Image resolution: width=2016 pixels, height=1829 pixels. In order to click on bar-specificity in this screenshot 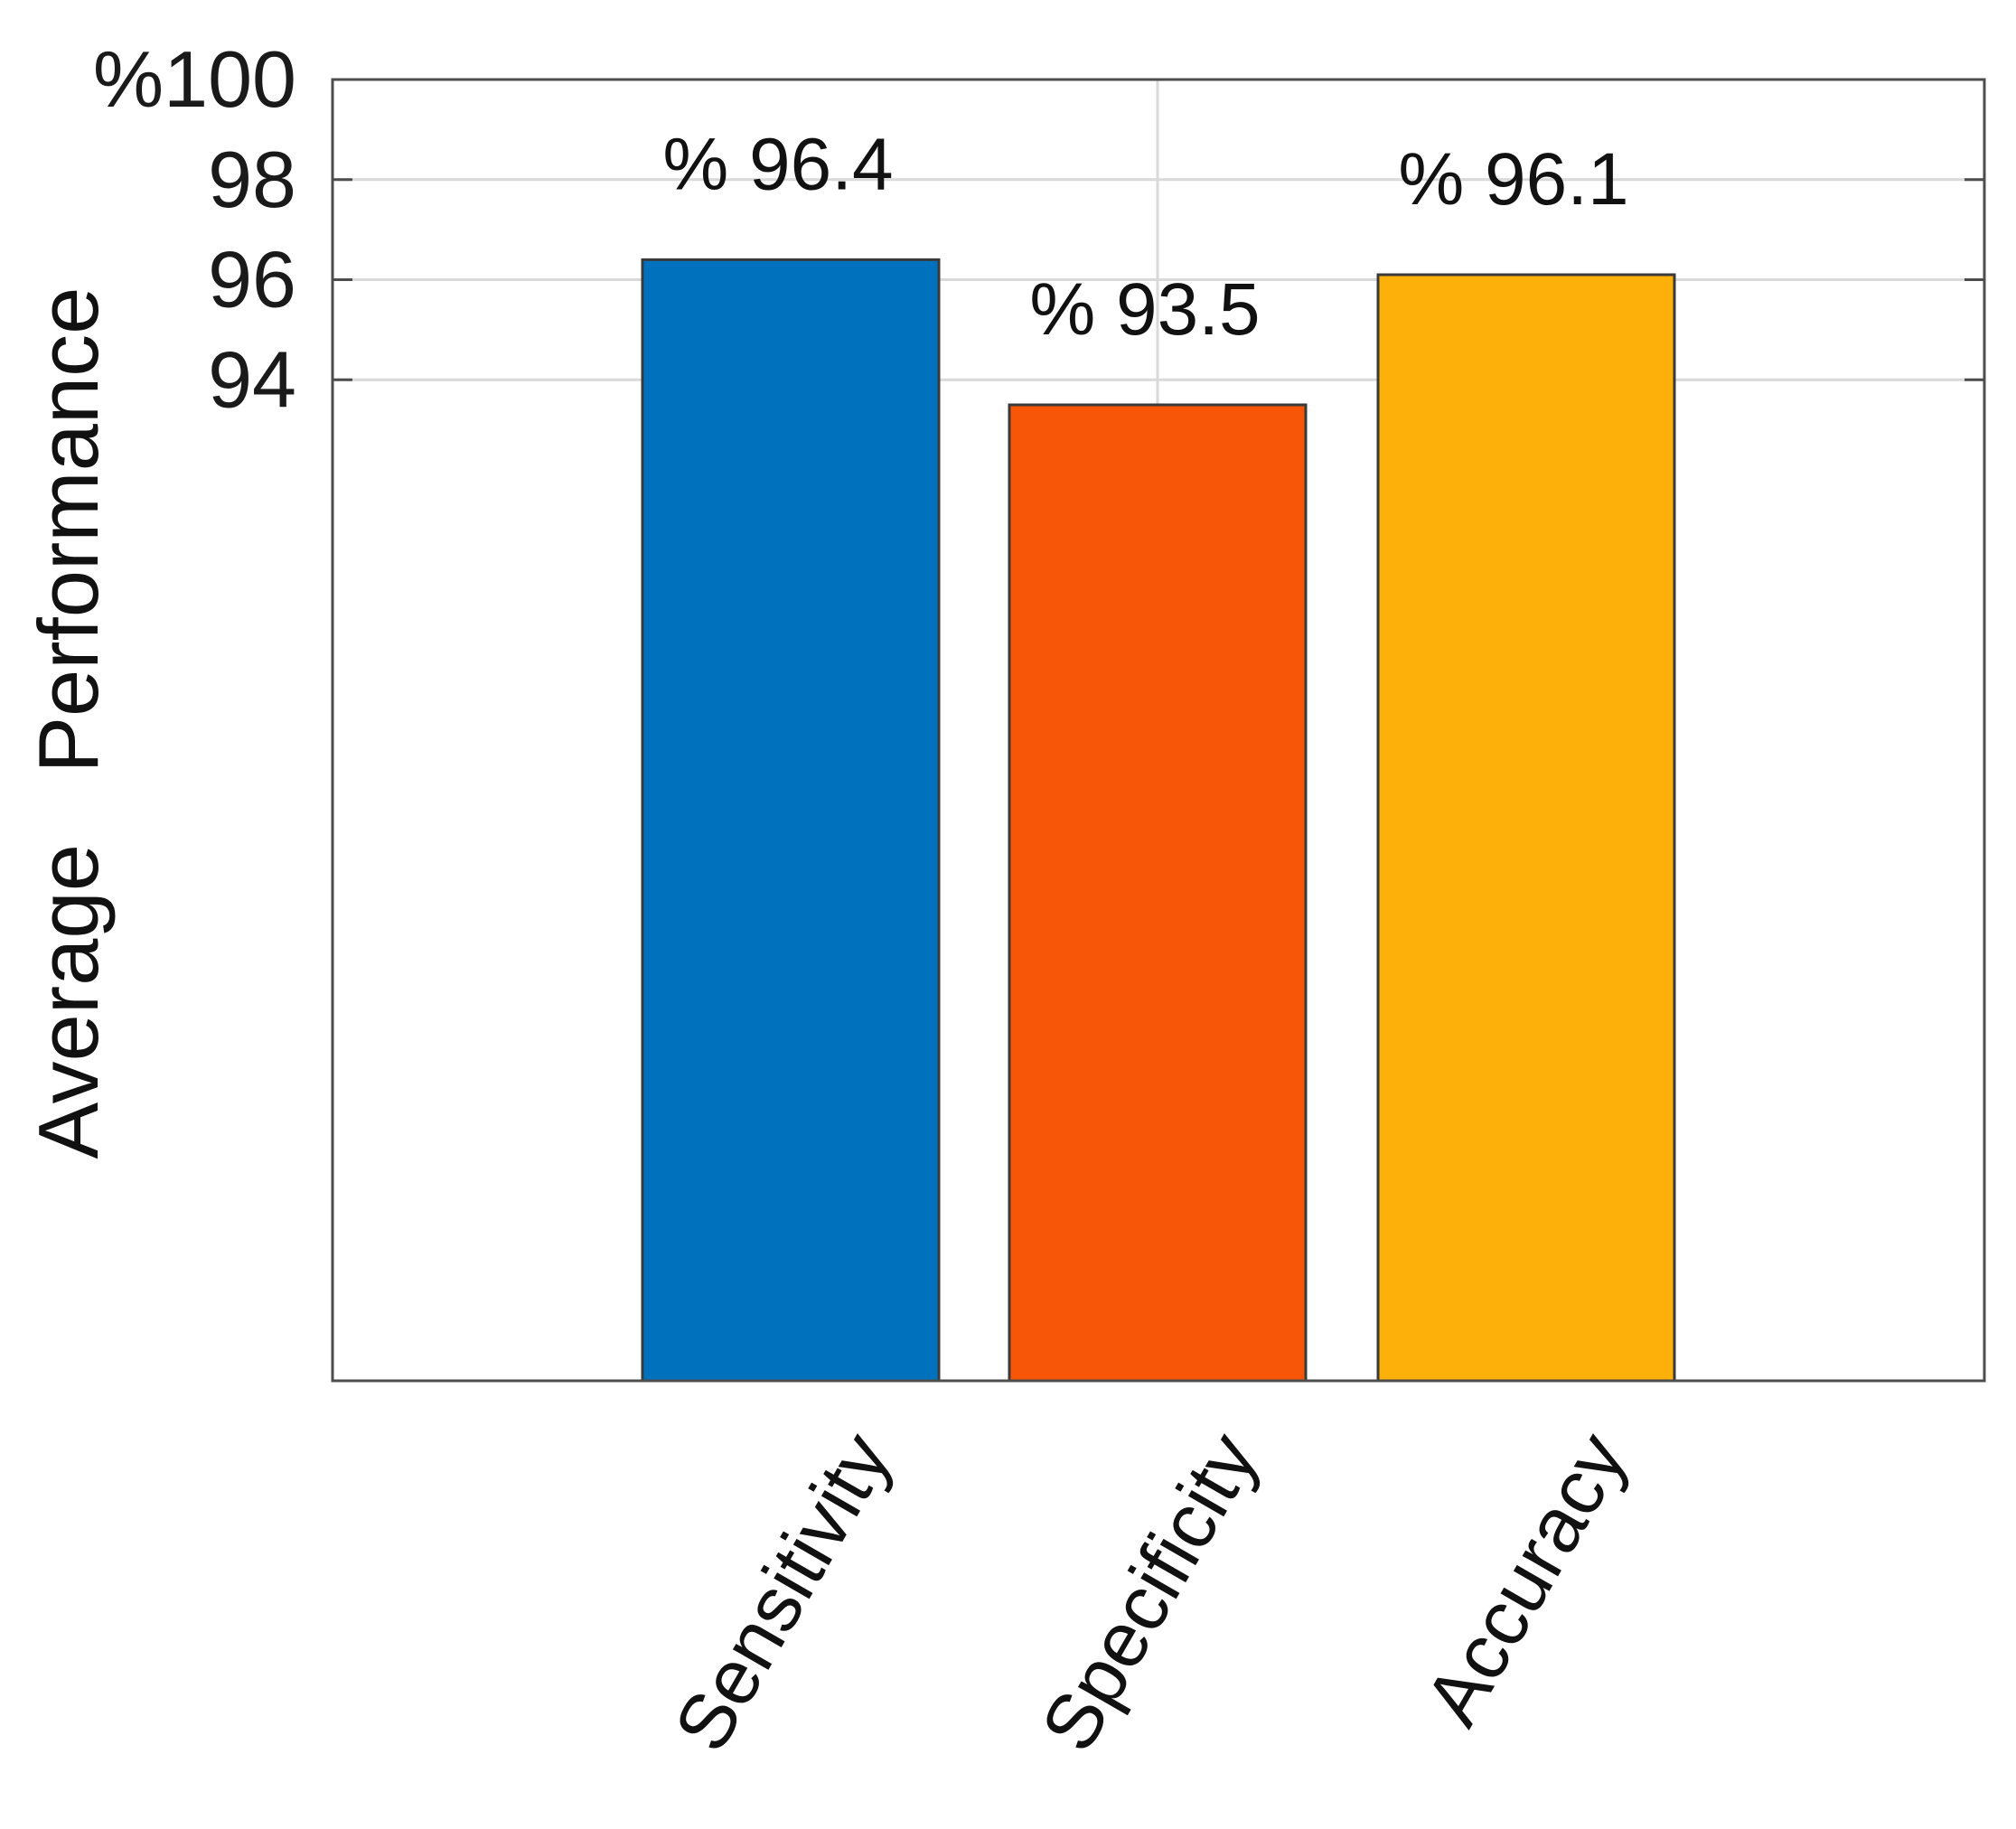, I will do `click(1158, 893)`.